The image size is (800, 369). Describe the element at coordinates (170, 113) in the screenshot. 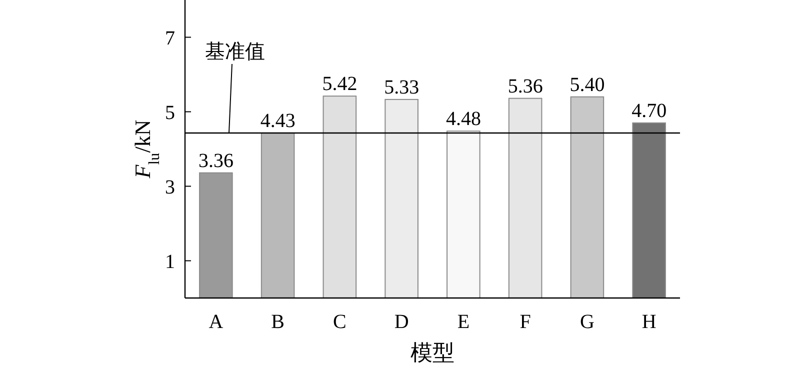

I see `y-tick-label: 5` at that location.